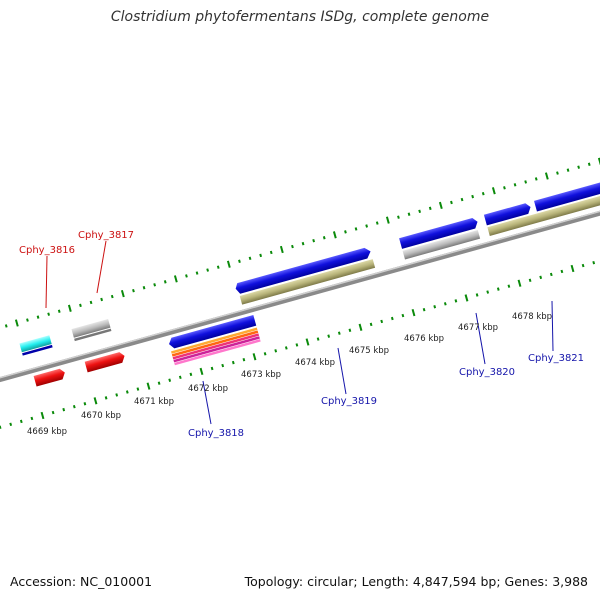  What do you see at coordinates (478, 328) in the screenshot?
I see `kbp-label-4677: 4677 kbp` at bounding box center [478, 328].